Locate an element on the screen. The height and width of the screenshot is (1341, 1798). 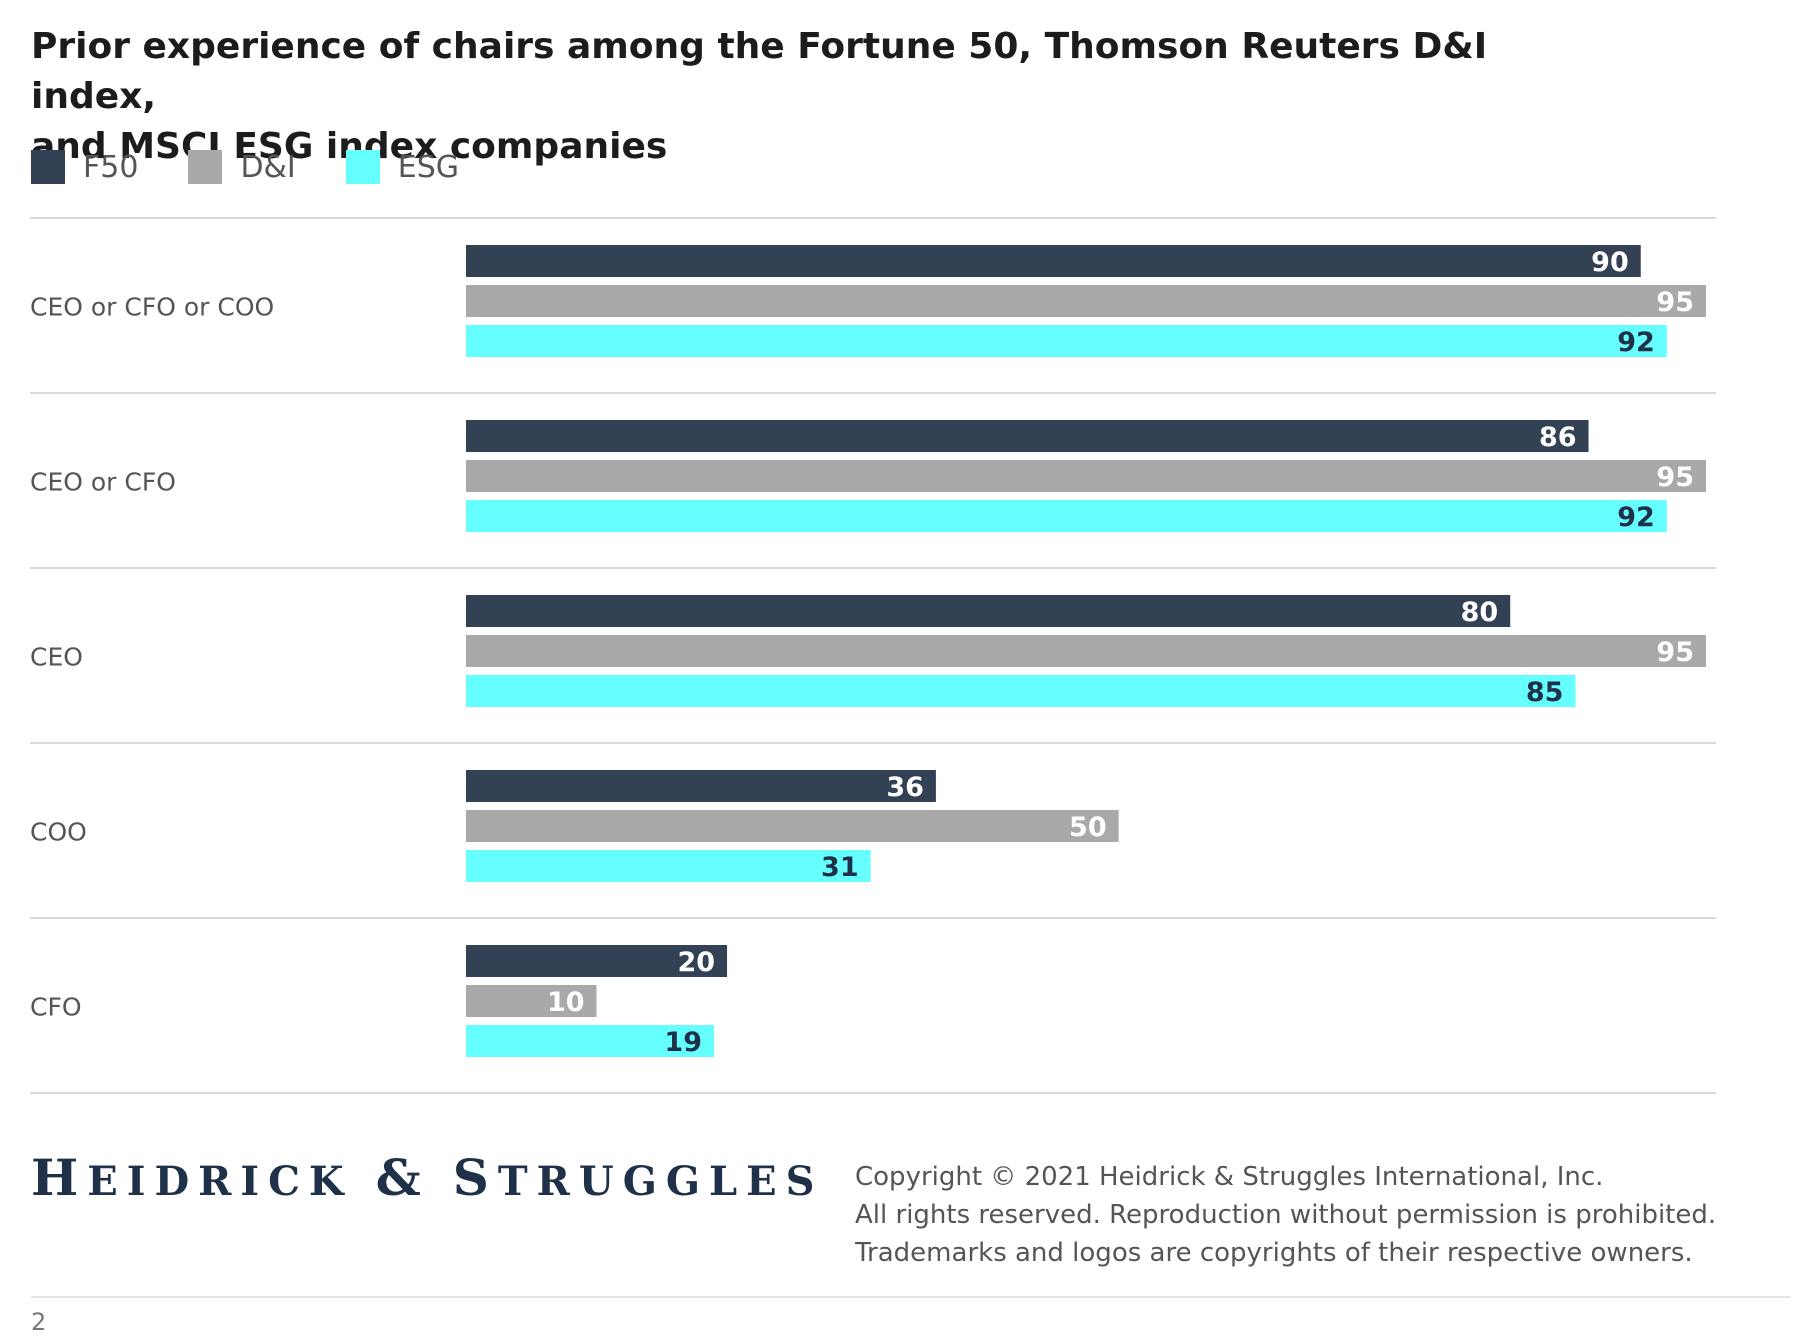
bar-value-label: 90 is located at coordinates (1610, 262).